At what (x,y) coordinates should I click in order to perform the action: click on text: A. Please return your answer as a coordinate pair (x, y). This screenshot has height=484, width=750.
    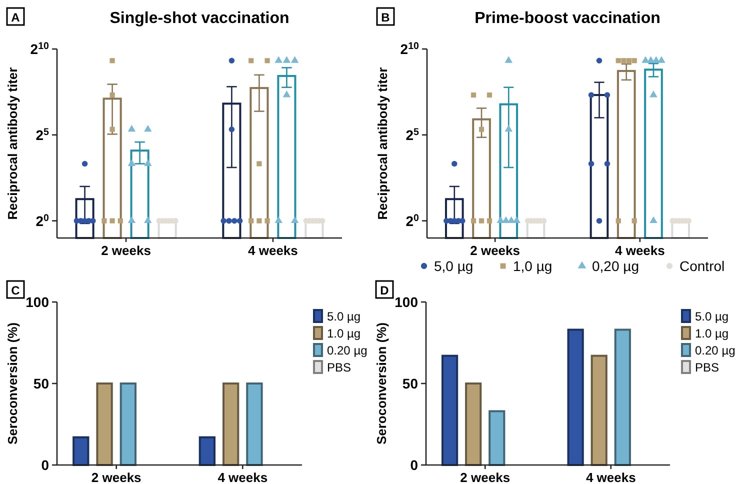
    Looking at the image, I should click on (15, 17).